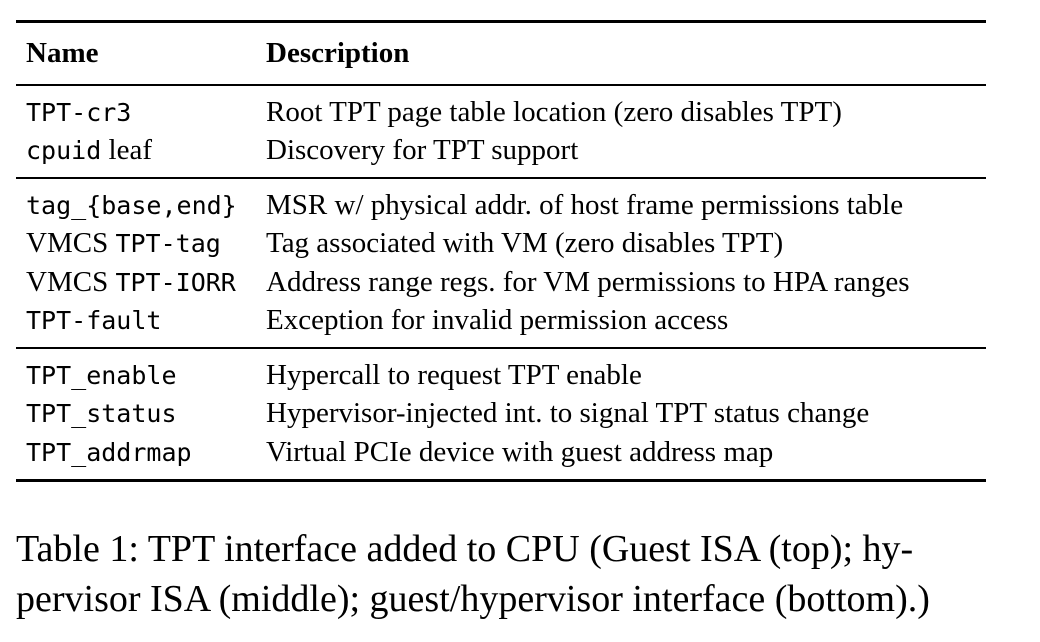  I want to click on name-code: TPT_status, so click(101, 414).